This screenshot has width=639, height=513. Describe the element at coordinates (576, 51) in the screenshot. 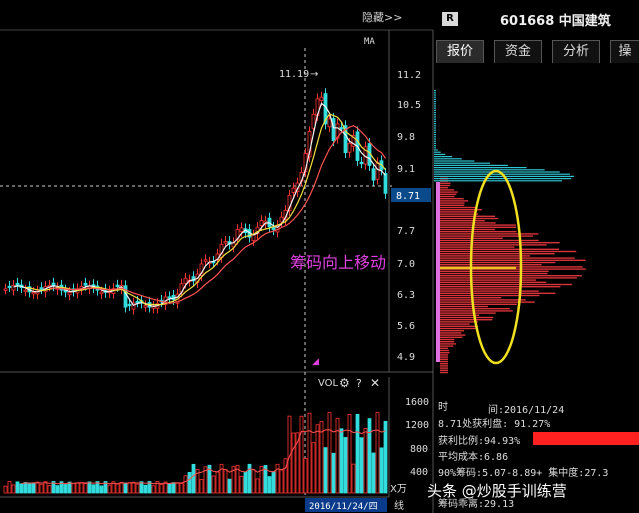

I see `tab-analysis: 分析` at that location.